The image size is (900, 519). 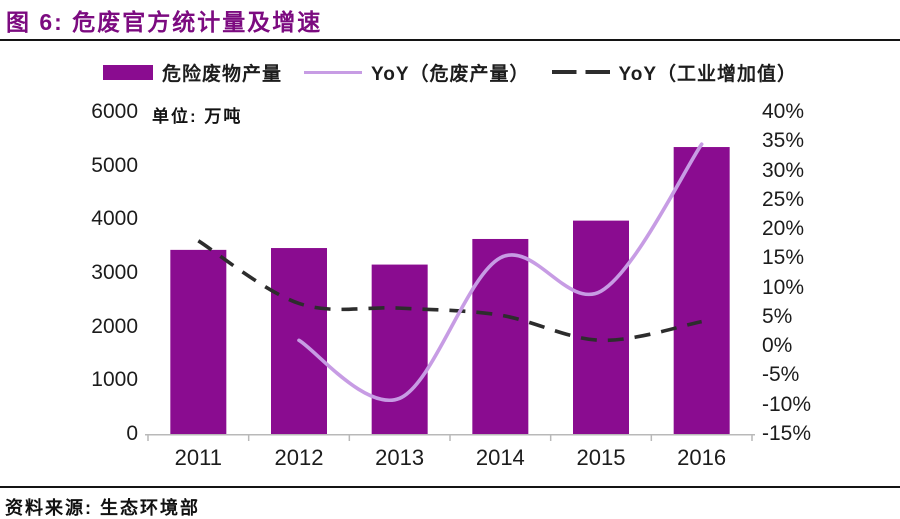 I want to click on x-axis-label: 2011, so click(x=198, y=457).